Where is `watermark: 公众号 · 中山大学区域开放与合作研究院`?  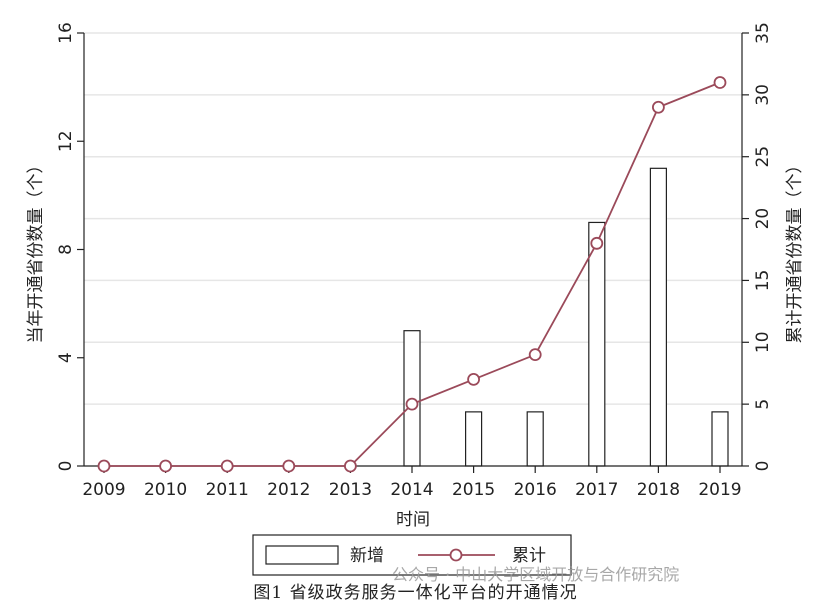 watermark: 公众号 · 中山大学区域开放与合作研究院 is located at coordinates (536, 574).